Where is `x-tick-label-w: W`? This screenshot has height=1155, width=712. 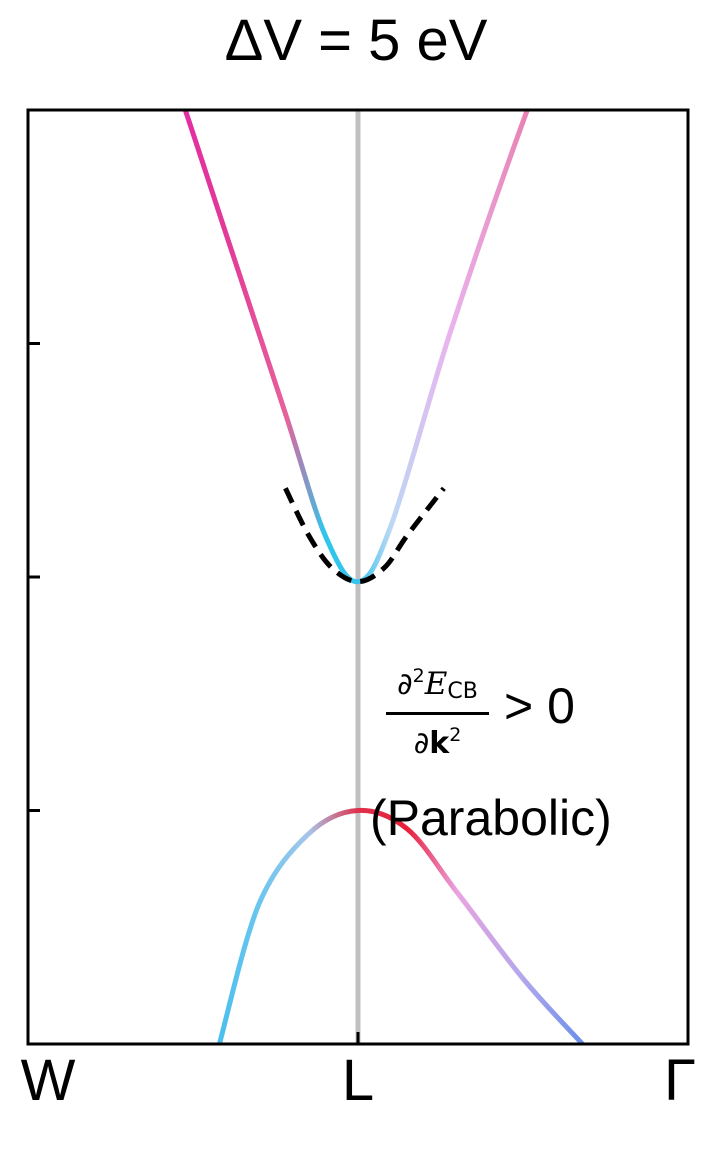
x-tick-label-w: W is located at coordinates (48, 1080).